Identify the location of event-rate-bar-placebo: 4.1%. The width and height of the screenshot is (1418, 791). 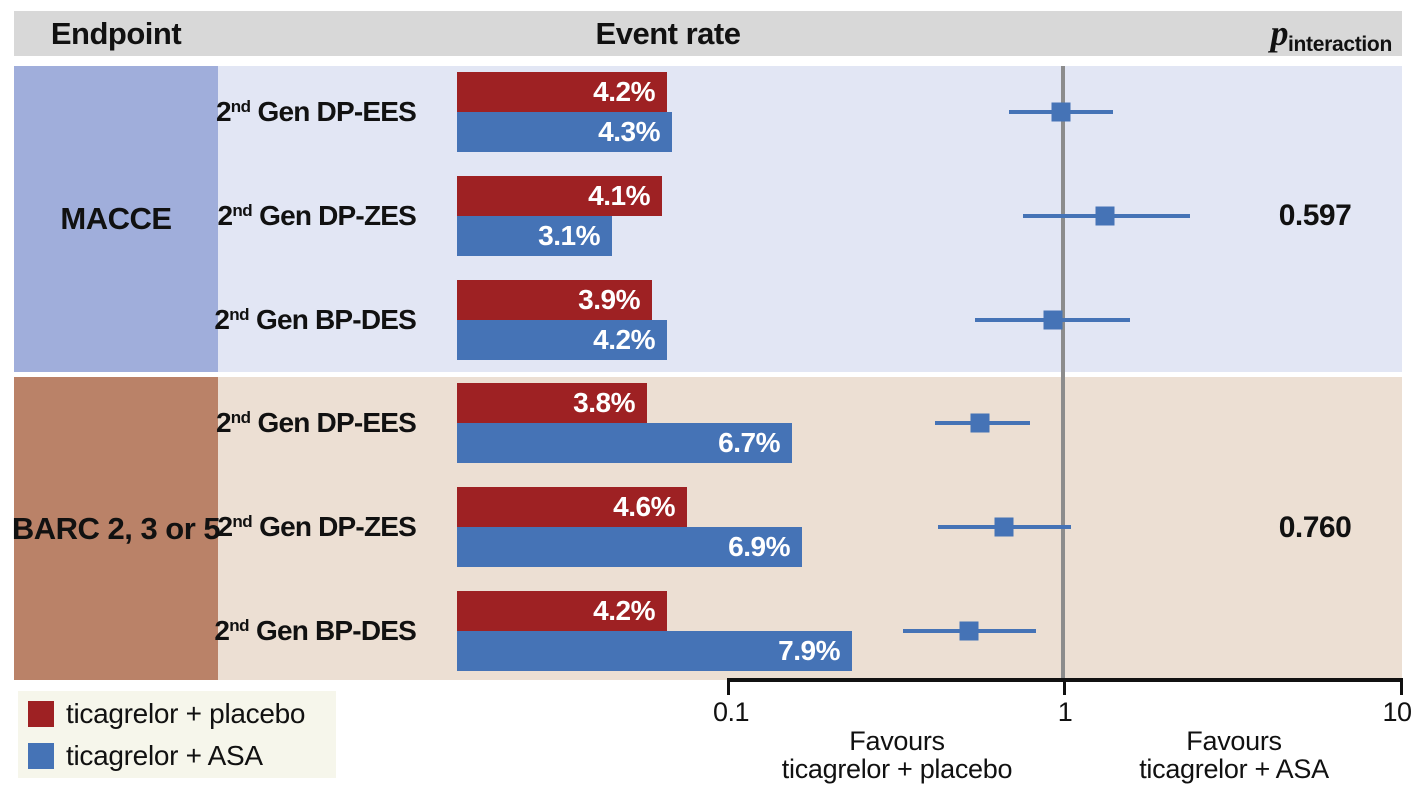
(559, 196).